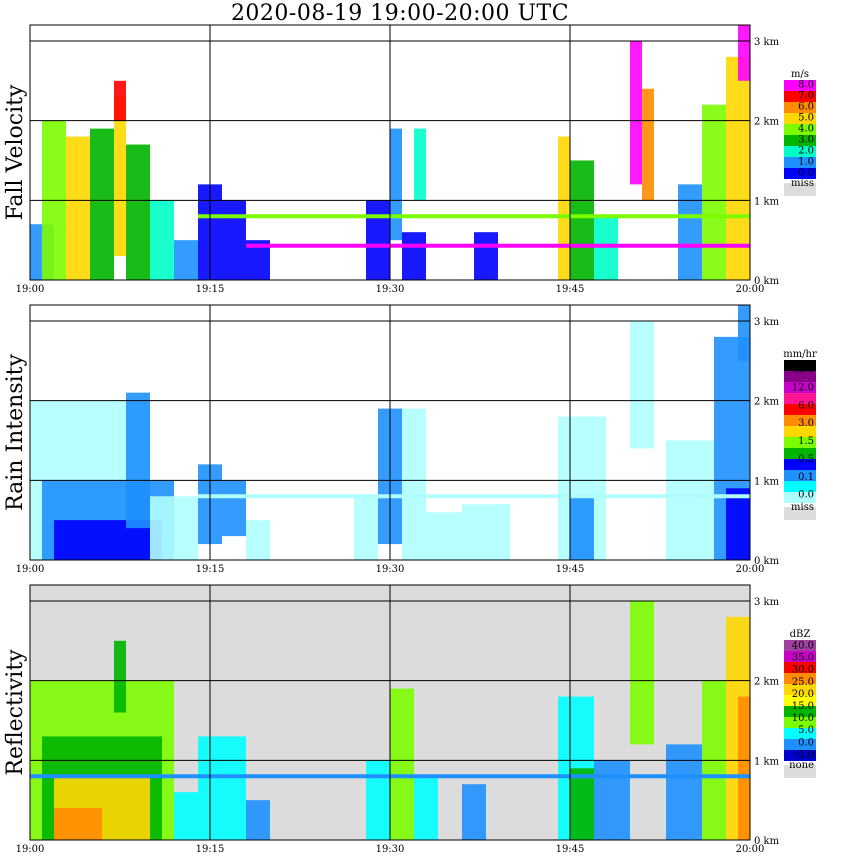 Image resolution: width=850 pixels, height=868 pixels. I want to click on rain-intensity-colorbar-label: 48.0, so click(803, 370).